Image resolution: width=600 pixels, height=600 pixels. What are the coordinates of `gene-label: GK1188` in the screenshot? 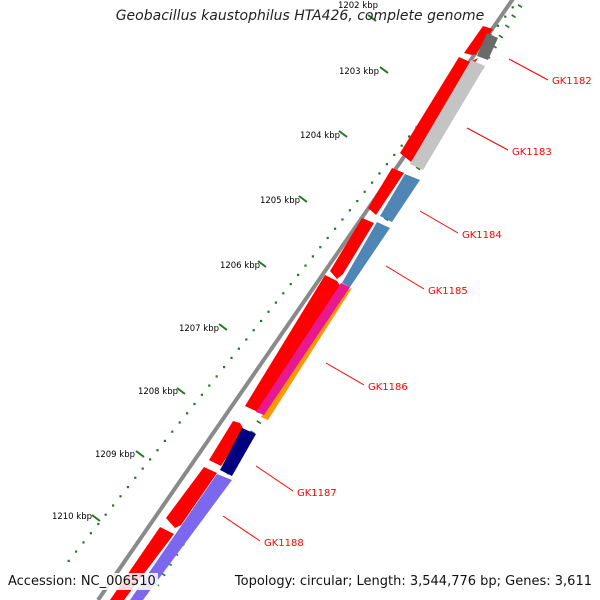 It's located at (284, 543).